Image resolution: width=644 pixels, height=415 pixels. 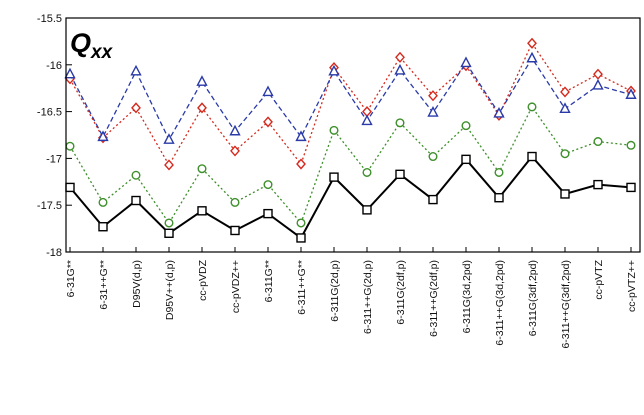 What do you see at coordinates (566, 304) in the screenshot?
I see `x-category-label: 6-311++G(3df,2pd)` at bounding box center [566, 304].